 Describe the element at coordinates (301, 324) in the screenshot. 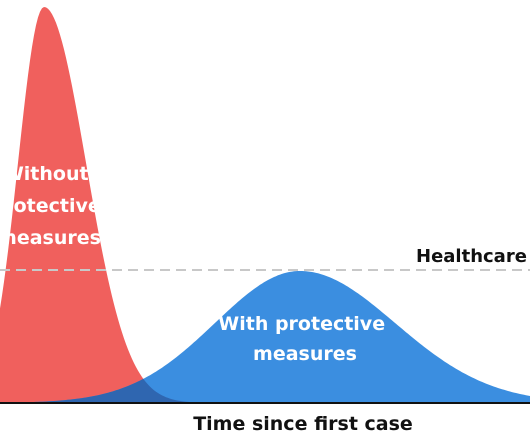

I see `with-measures-label-line-1: With protective` at that location.